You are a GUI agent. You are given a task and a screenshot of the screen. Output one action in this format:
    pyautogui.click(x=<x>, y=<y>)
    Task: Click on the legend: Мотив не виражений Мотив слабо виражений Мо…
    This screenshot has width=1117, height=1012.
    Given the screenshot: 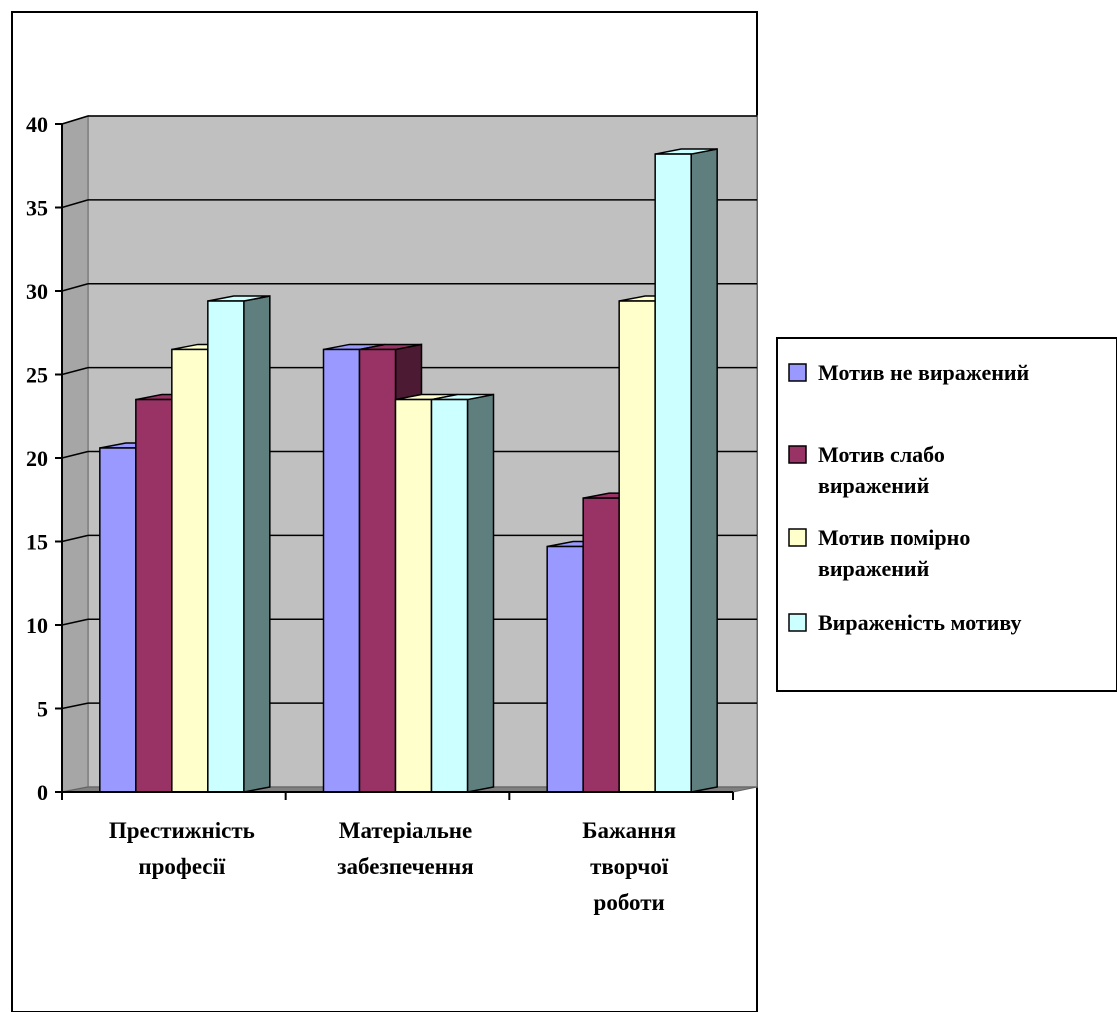 What is the action you would take?
    pyautogui.click(x=946, y=514)
    